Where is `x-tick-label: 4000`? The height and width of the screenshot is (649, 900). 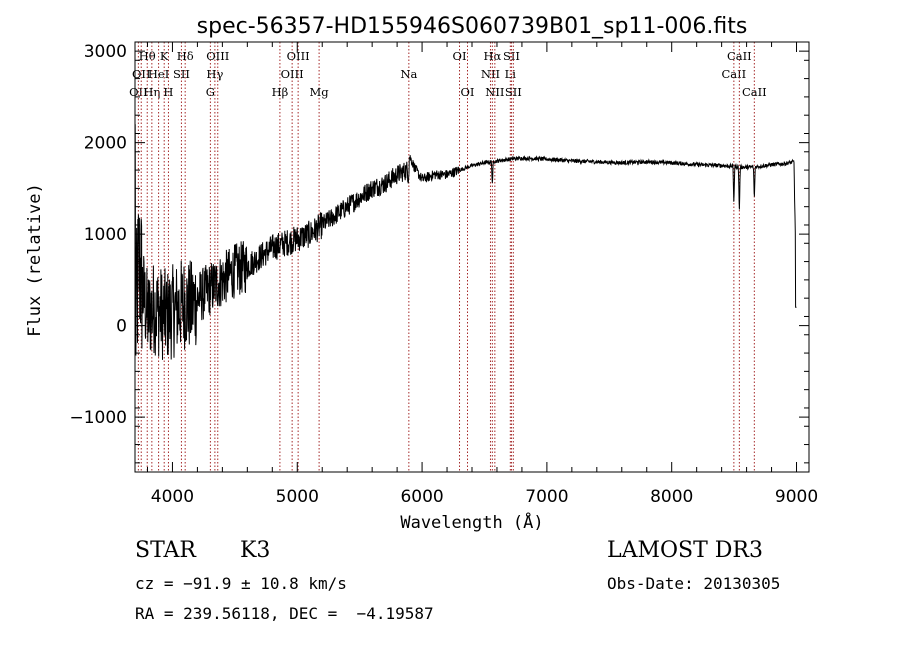
x-tick-label: 4000 is located at coordinates (172, 497).